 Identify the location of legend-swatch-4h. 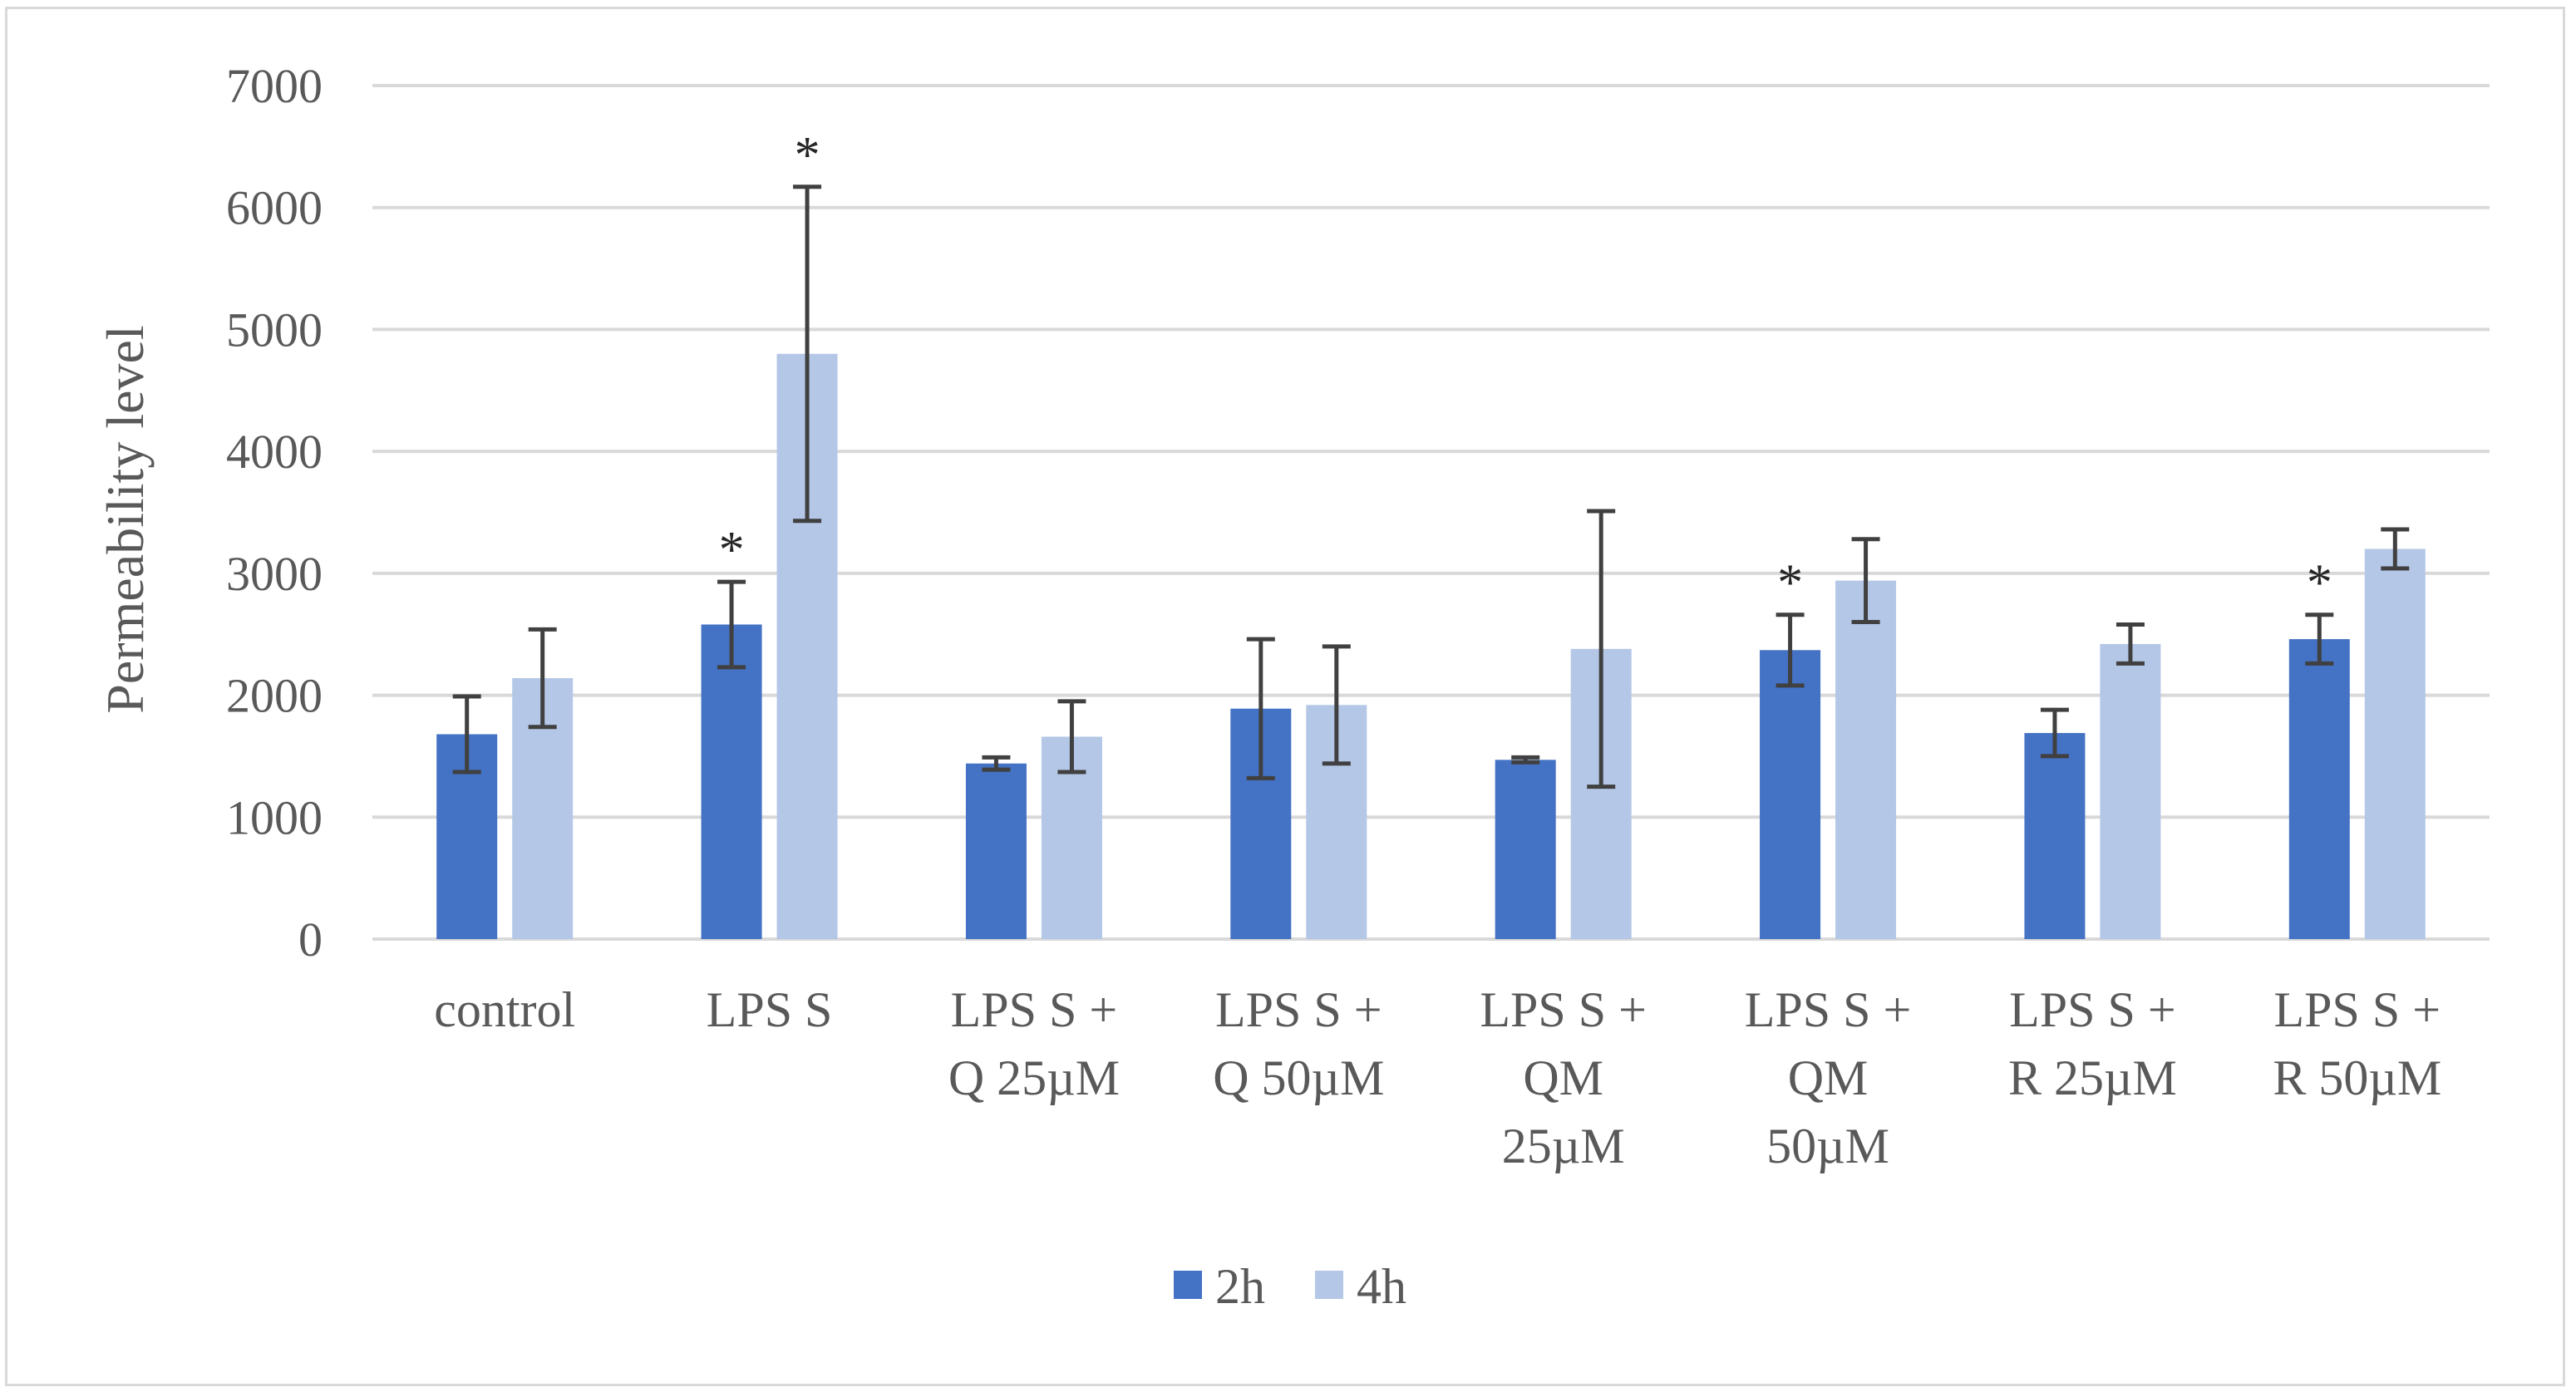
(1329, 1285).